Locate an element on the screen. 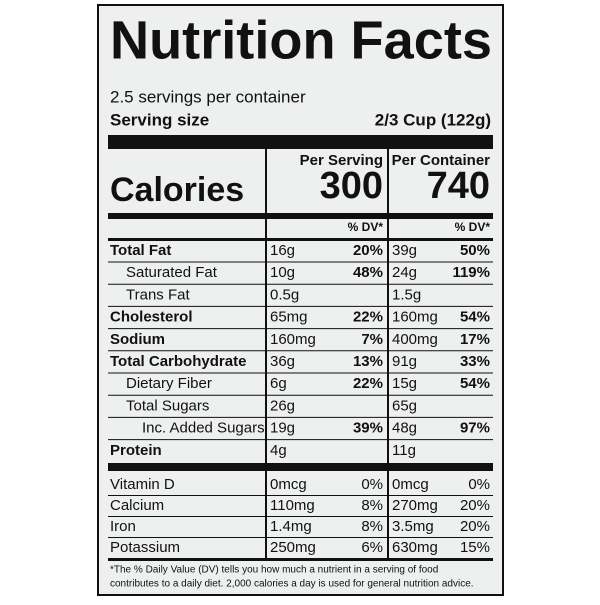 The width and height of the screenshot is (600, 605). nutrient-name: Vitamin D is located at coordinates (142, 484).